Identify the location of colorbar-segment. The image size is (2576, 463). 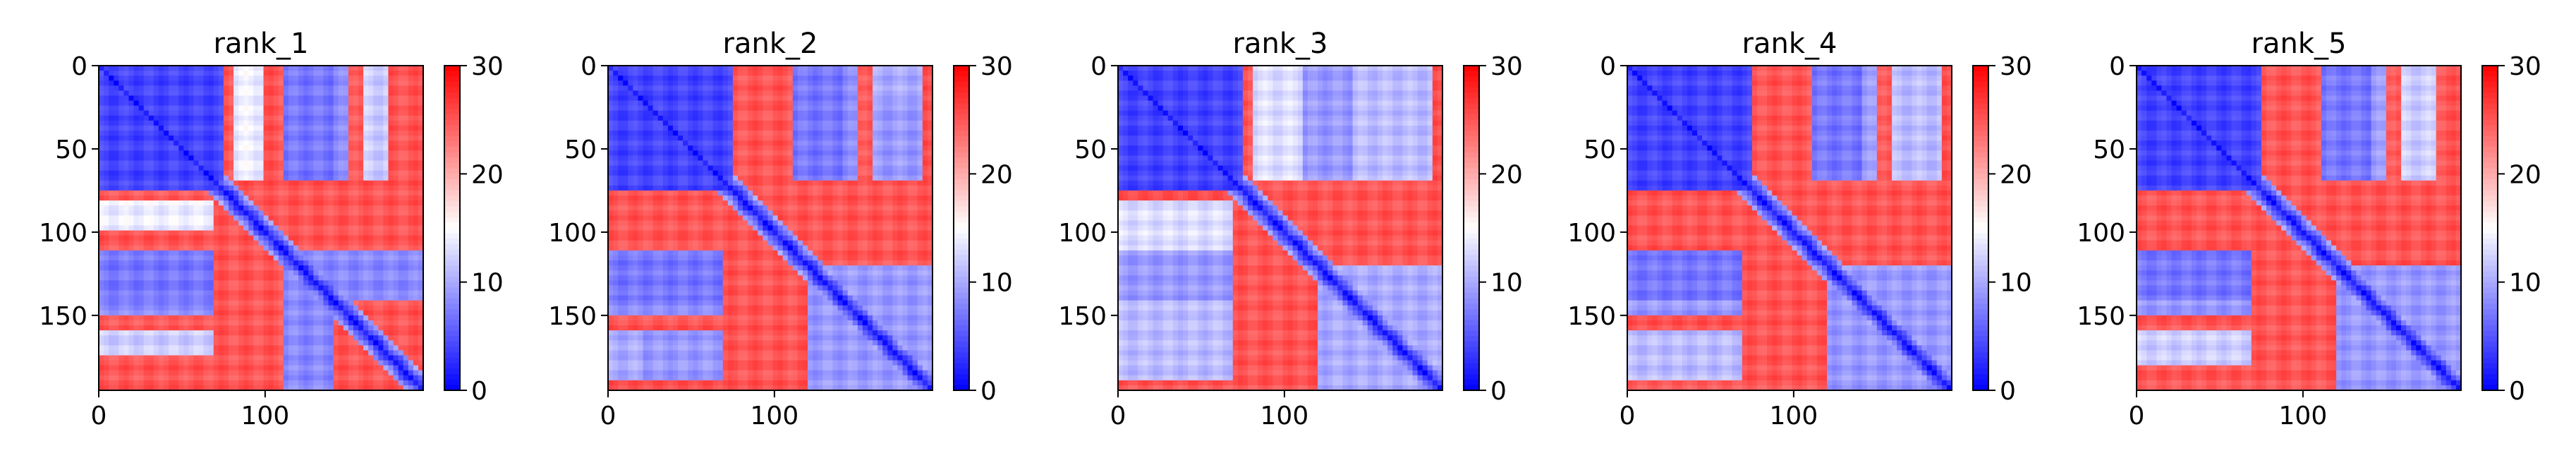
(452, 269).